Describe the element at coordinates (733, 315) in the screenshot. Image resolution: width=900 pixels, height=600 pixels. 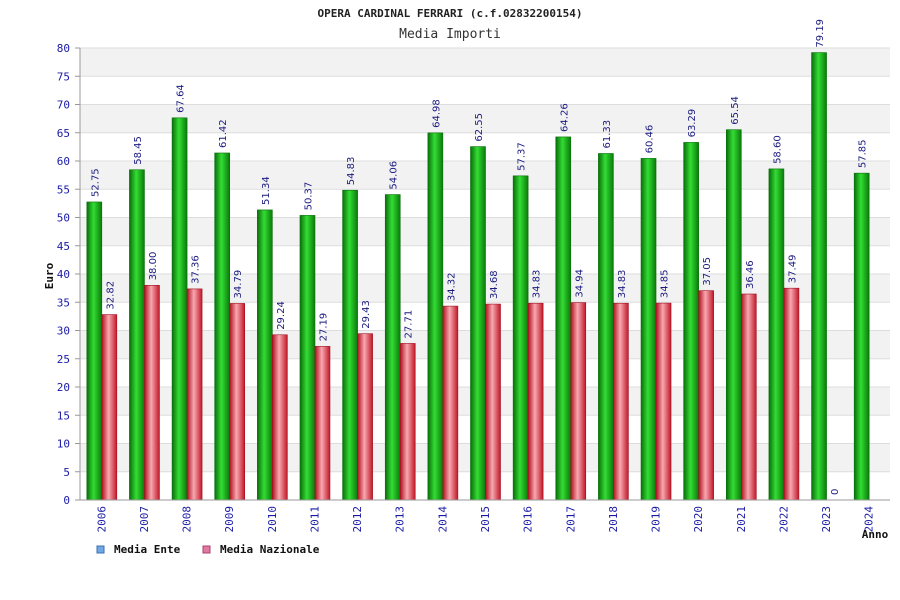
I see `bar-media-ente-2021` at that location.